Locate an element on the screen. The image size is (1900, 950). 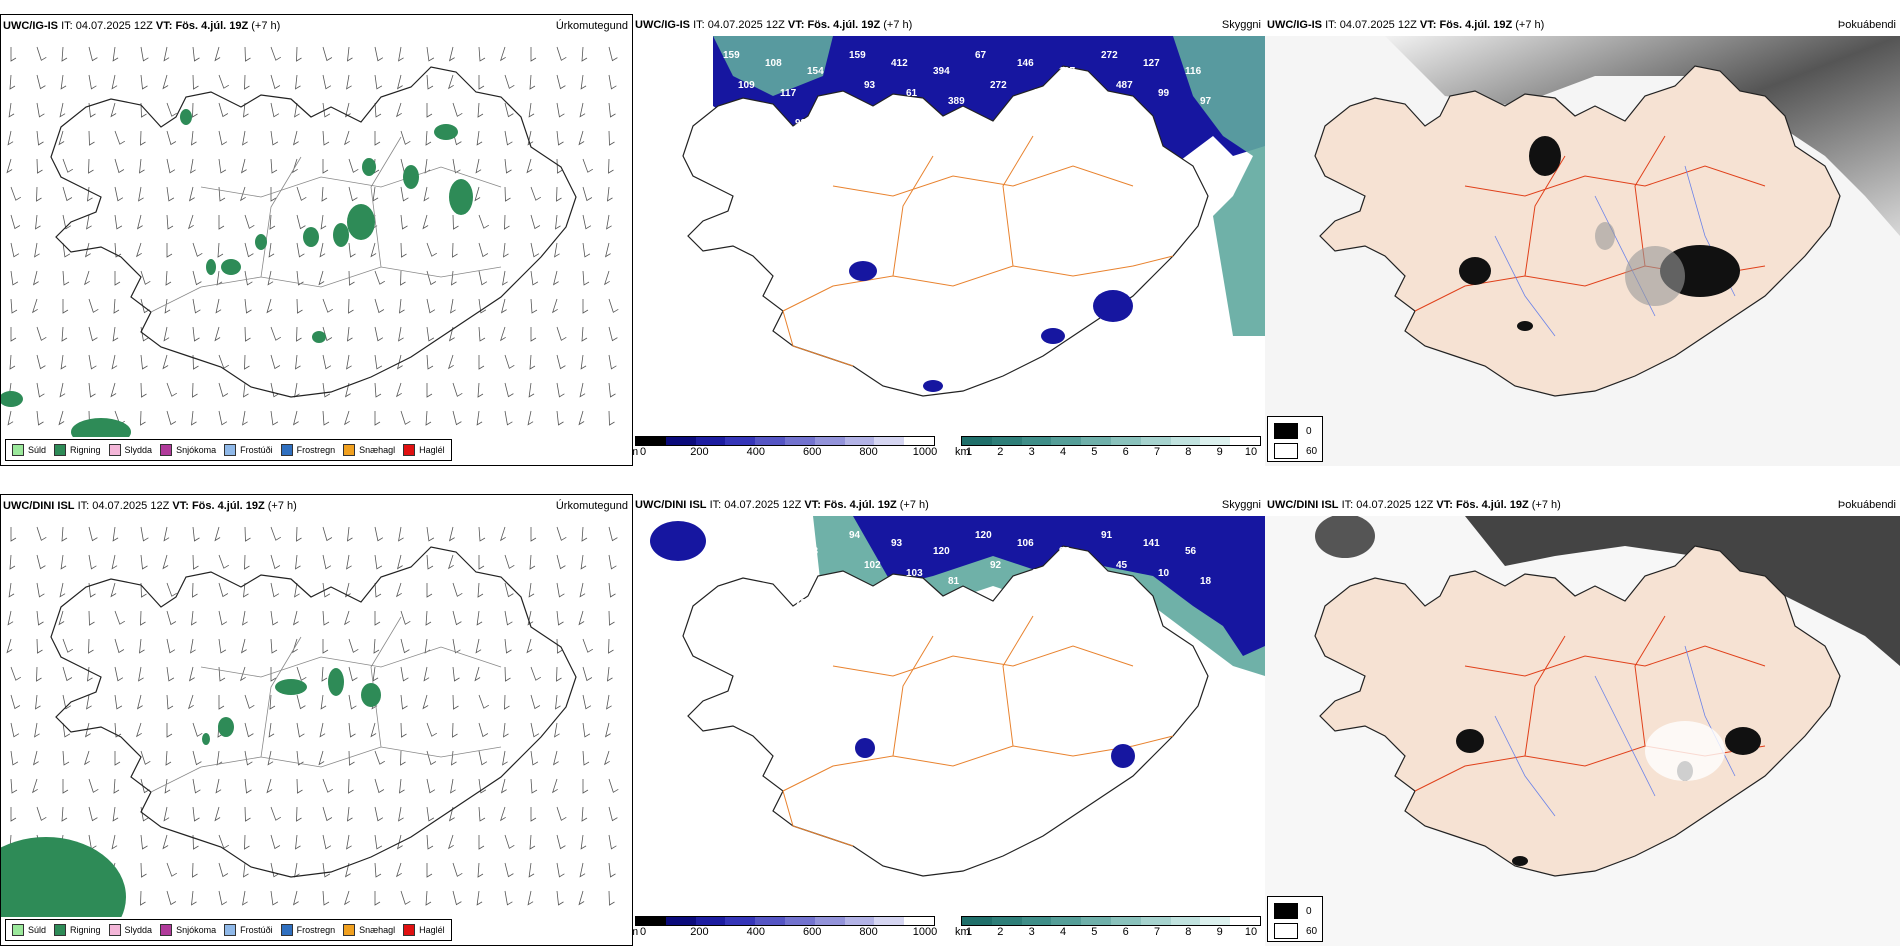
roads is located at coordinates (978, 731).